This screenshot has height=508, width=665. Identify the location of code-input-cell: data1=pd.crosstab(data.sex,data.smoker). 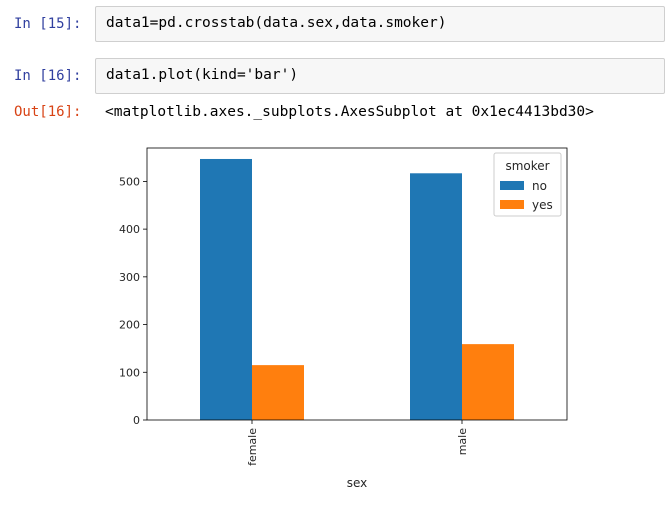
(380, 24).